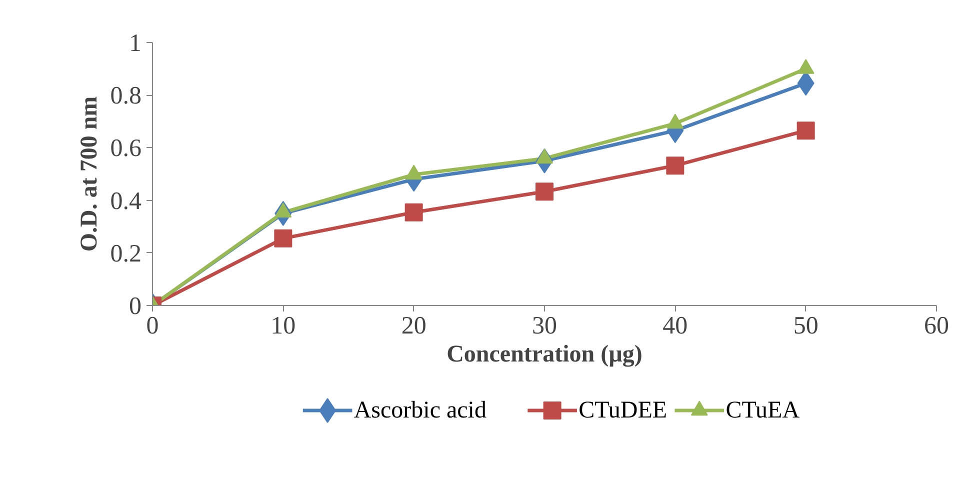 This screenshot has height=499, width=954. Describe the element at coordinates (763, 411) in the screenshot. I see `legend-label: CTuEA` at that location.